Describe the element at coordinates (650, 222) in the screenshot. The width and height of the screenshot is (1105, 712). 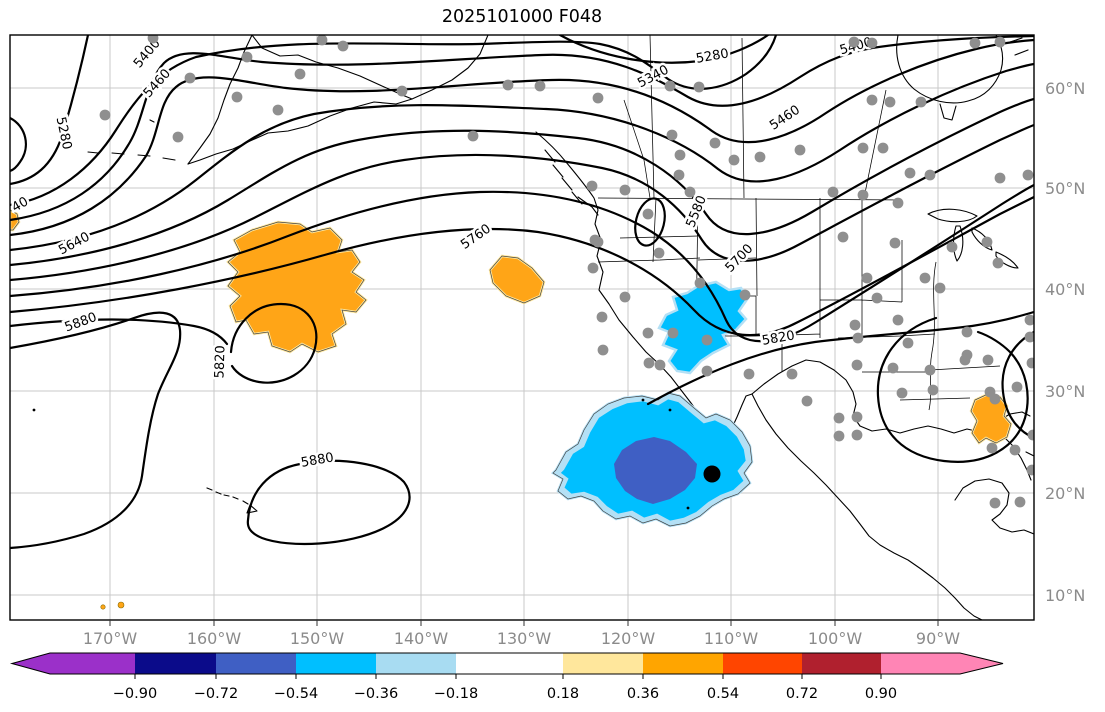
I see `contour-5580-cutoff` at that location.